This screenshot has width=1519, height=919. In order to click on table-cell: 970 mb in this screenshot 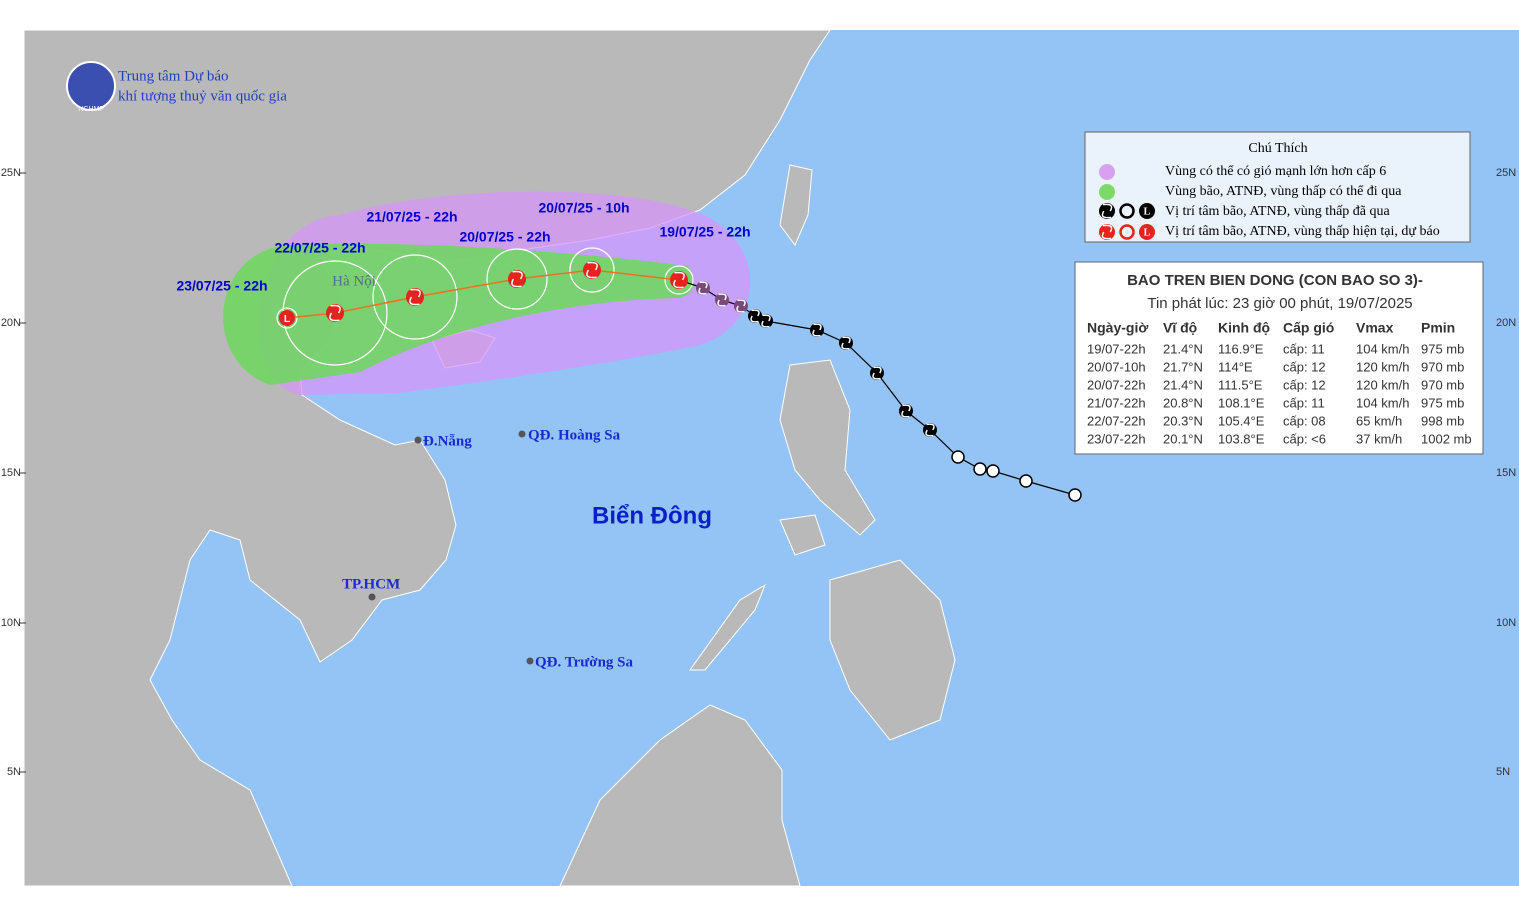, I will do `click(1442, 366)`.